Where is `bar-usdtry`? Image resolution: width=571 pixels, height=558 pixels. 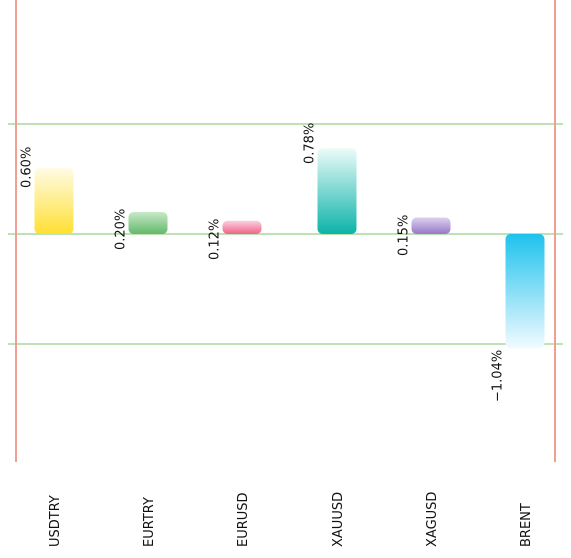
bar-usdtry is located at coordinates (54, 201).